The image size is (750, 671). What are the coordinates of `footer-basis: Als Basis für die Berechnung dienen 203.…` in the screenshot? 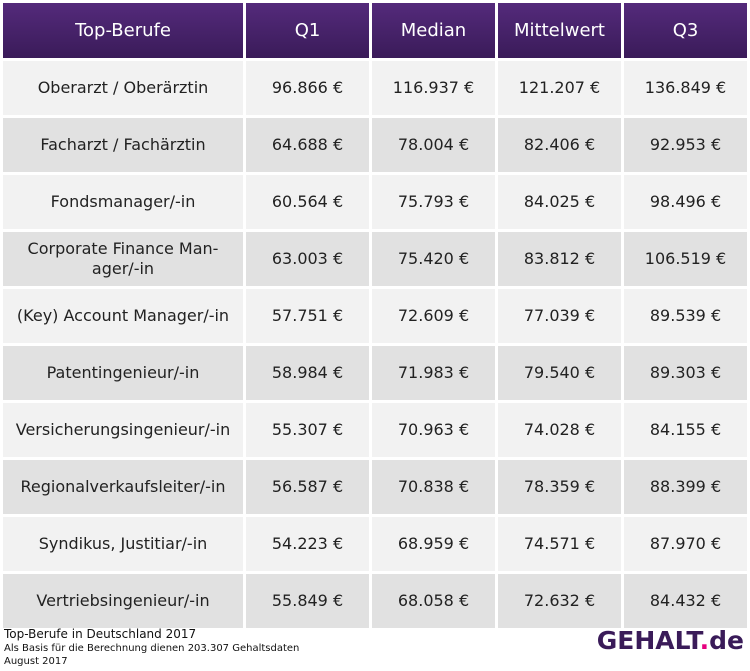 It's located at (152, 648).